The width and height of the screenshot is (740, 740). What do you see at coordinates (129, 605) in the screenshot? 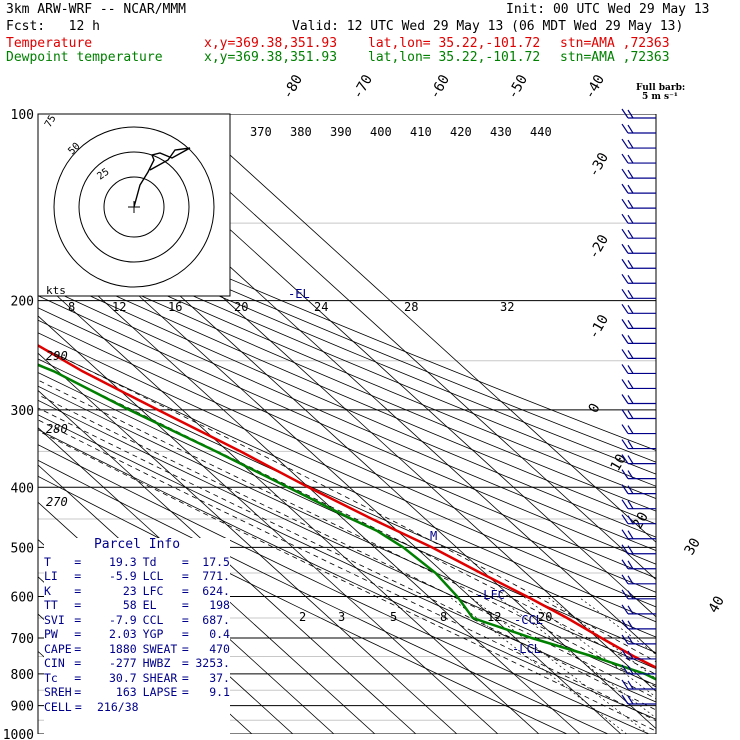
I see `parcel-value: 58` at bounding box center [129, 605].